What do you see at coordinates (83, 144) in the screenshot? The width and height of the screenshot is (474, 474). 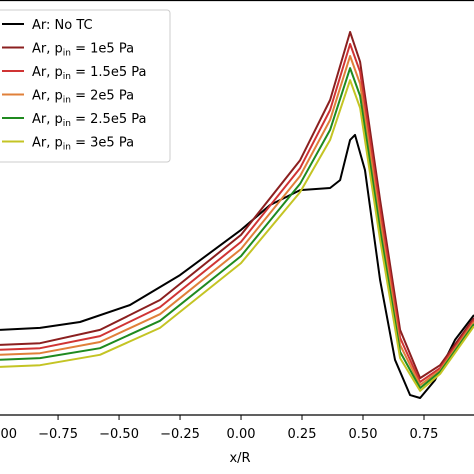 I see `legend-label: Ar, pin = 3e5 Pa` at bounding box center [83, 144].